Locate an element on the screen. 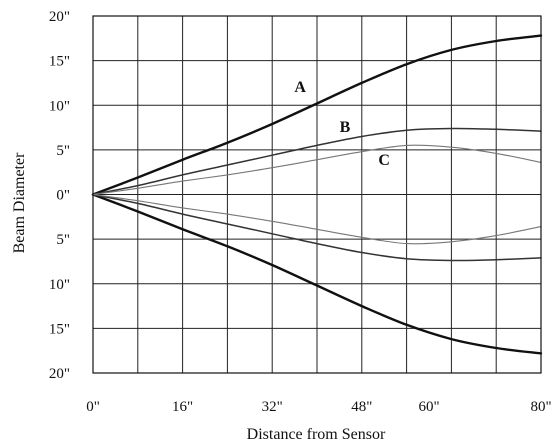 The height and width of the screenshot is (443, 552). curve-label-c: C is located at coordinates (384, 160).